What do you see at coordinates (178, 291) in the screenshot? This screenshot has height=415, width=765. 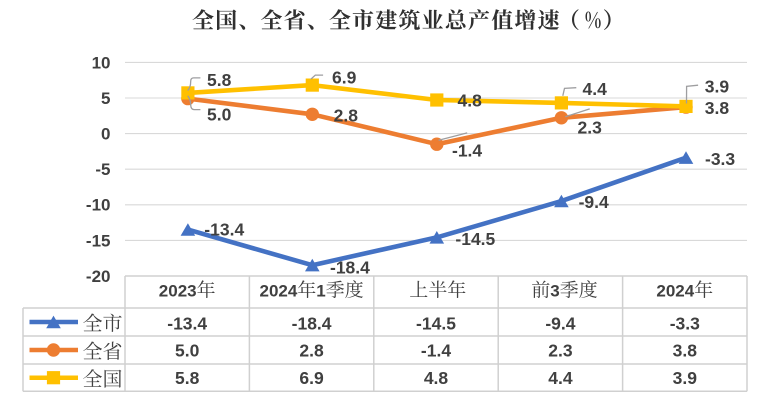 I see `svg-text: 2023` at bounding box center [178, 291].